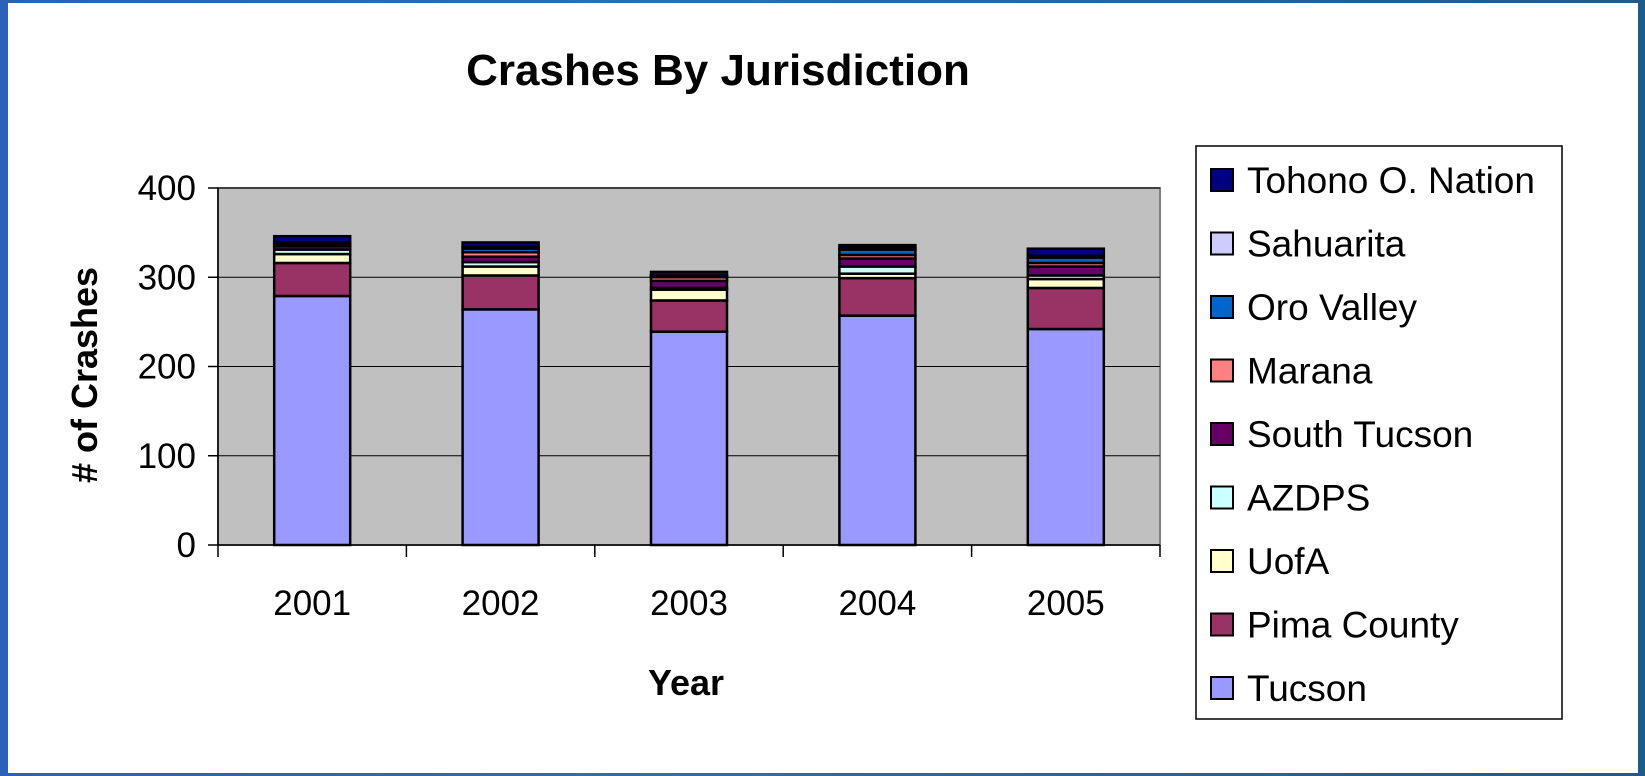 This screenshot has height=776, width=1645. What do you see at coordinates (1066, 603) in the screenshot?
I see `x-tick-label: 2005` at bounding box center [1066, 603].